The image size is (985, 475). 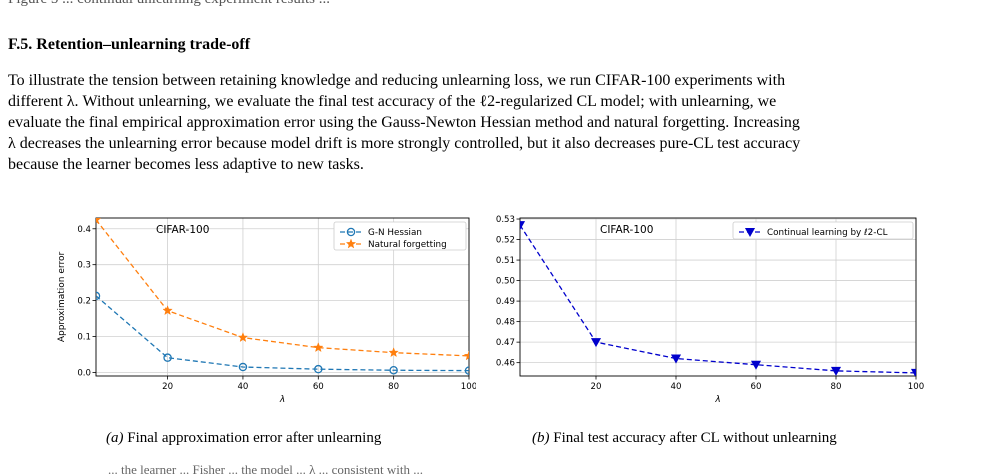 What do you see at coordinates (129, 44) in the screenshot?
I see `section-heading: F.5. Retention–unlearning trade-off` at bounding box center [129, 44].